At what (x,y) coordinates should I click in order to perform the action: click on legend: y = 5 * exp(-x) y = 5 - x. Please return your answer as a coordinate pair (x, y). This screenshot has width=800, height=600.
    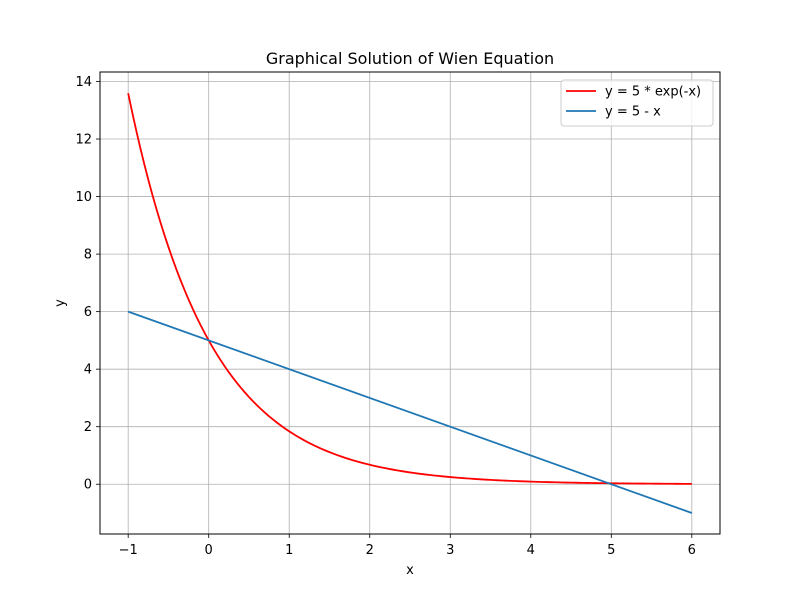
    Looking at the image, I should click on (637, 103).